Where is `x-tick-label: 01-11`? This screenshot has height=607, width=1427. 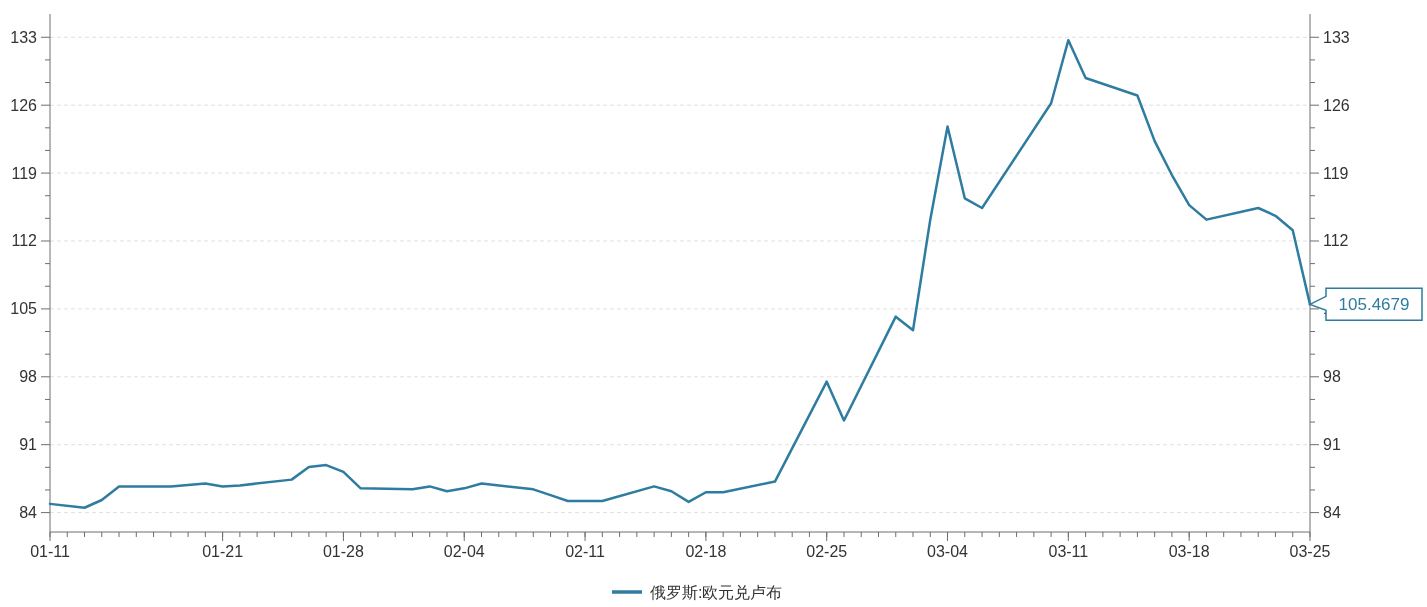 x-tick-label: 01-11 is located at coordinates (50, 551).